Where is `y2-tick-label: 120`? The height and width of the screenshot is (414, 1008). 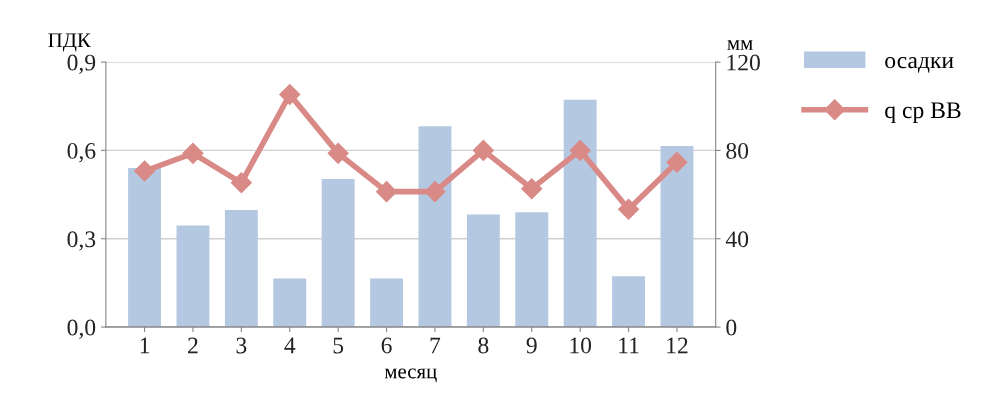
y2-tick-label: 120 is located at coordinates (743, 62).